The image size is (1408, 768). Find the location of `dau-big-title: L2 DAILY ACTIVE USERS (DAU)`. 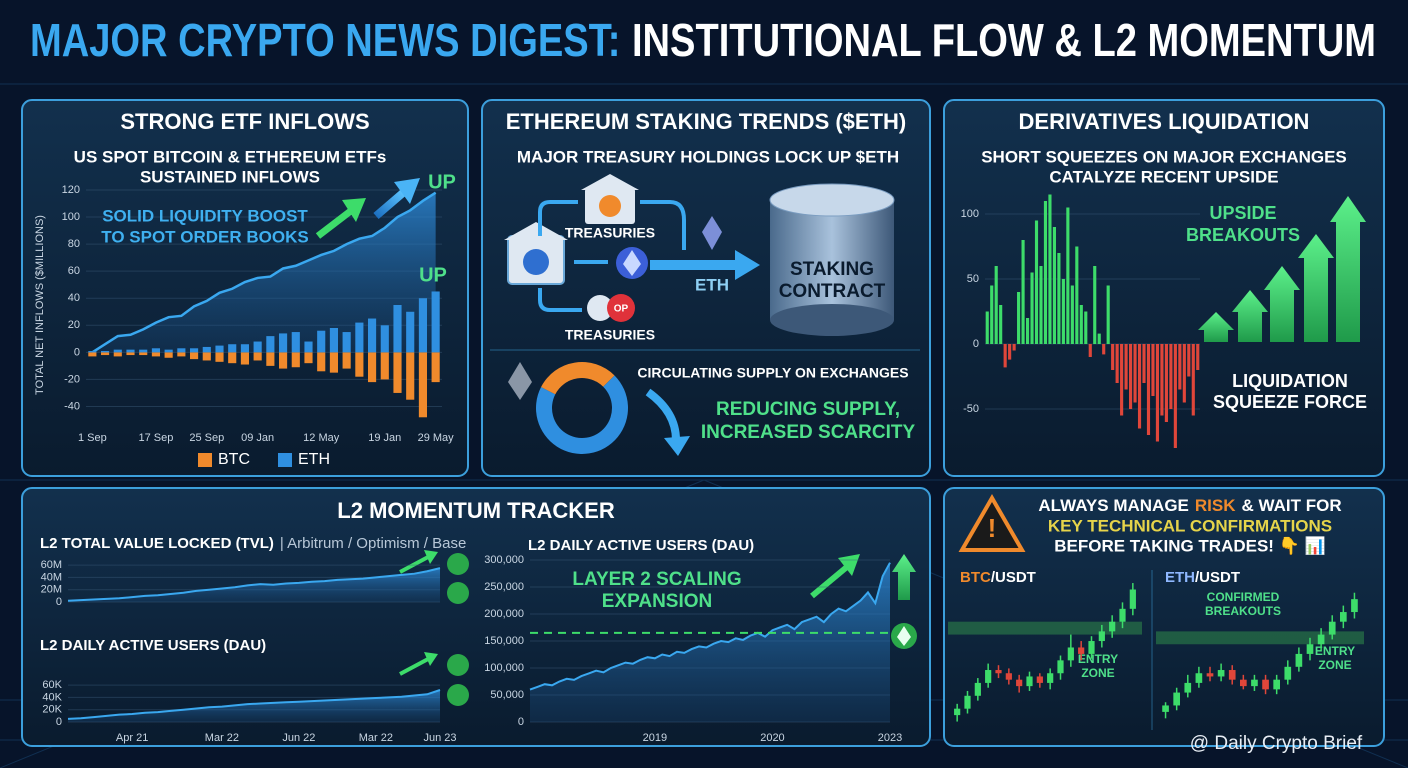

dau-big-title: L2 DAILY ACTIVE USERS (DAU) is located at coordinates (641, 545).